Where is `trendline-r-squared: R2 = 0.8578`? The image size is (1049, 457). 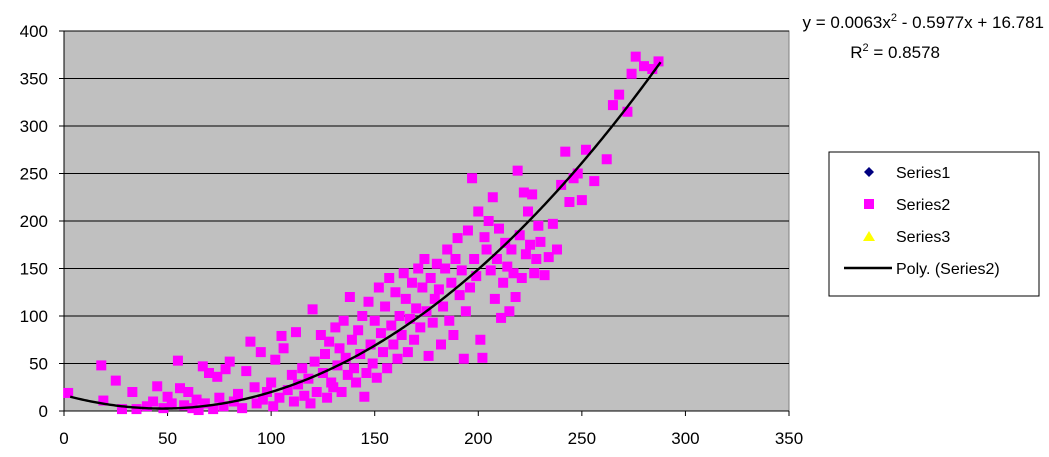
trendline-r-squared: R2 = 0.8578 is located at coordinates (895, 52).